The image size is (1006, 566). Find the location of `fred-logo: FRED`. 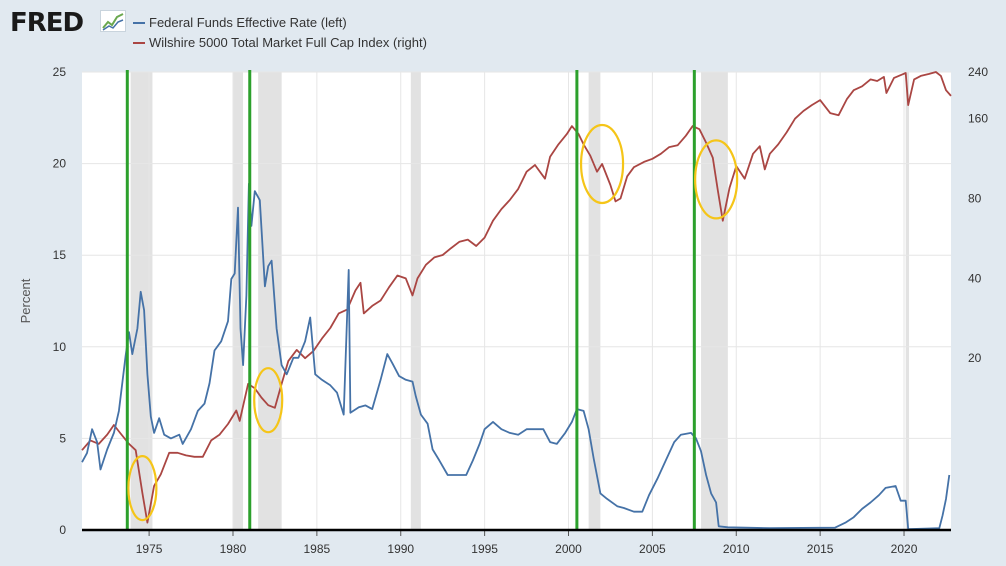

fred-logo: FRED is located at coordinates (47, 23).